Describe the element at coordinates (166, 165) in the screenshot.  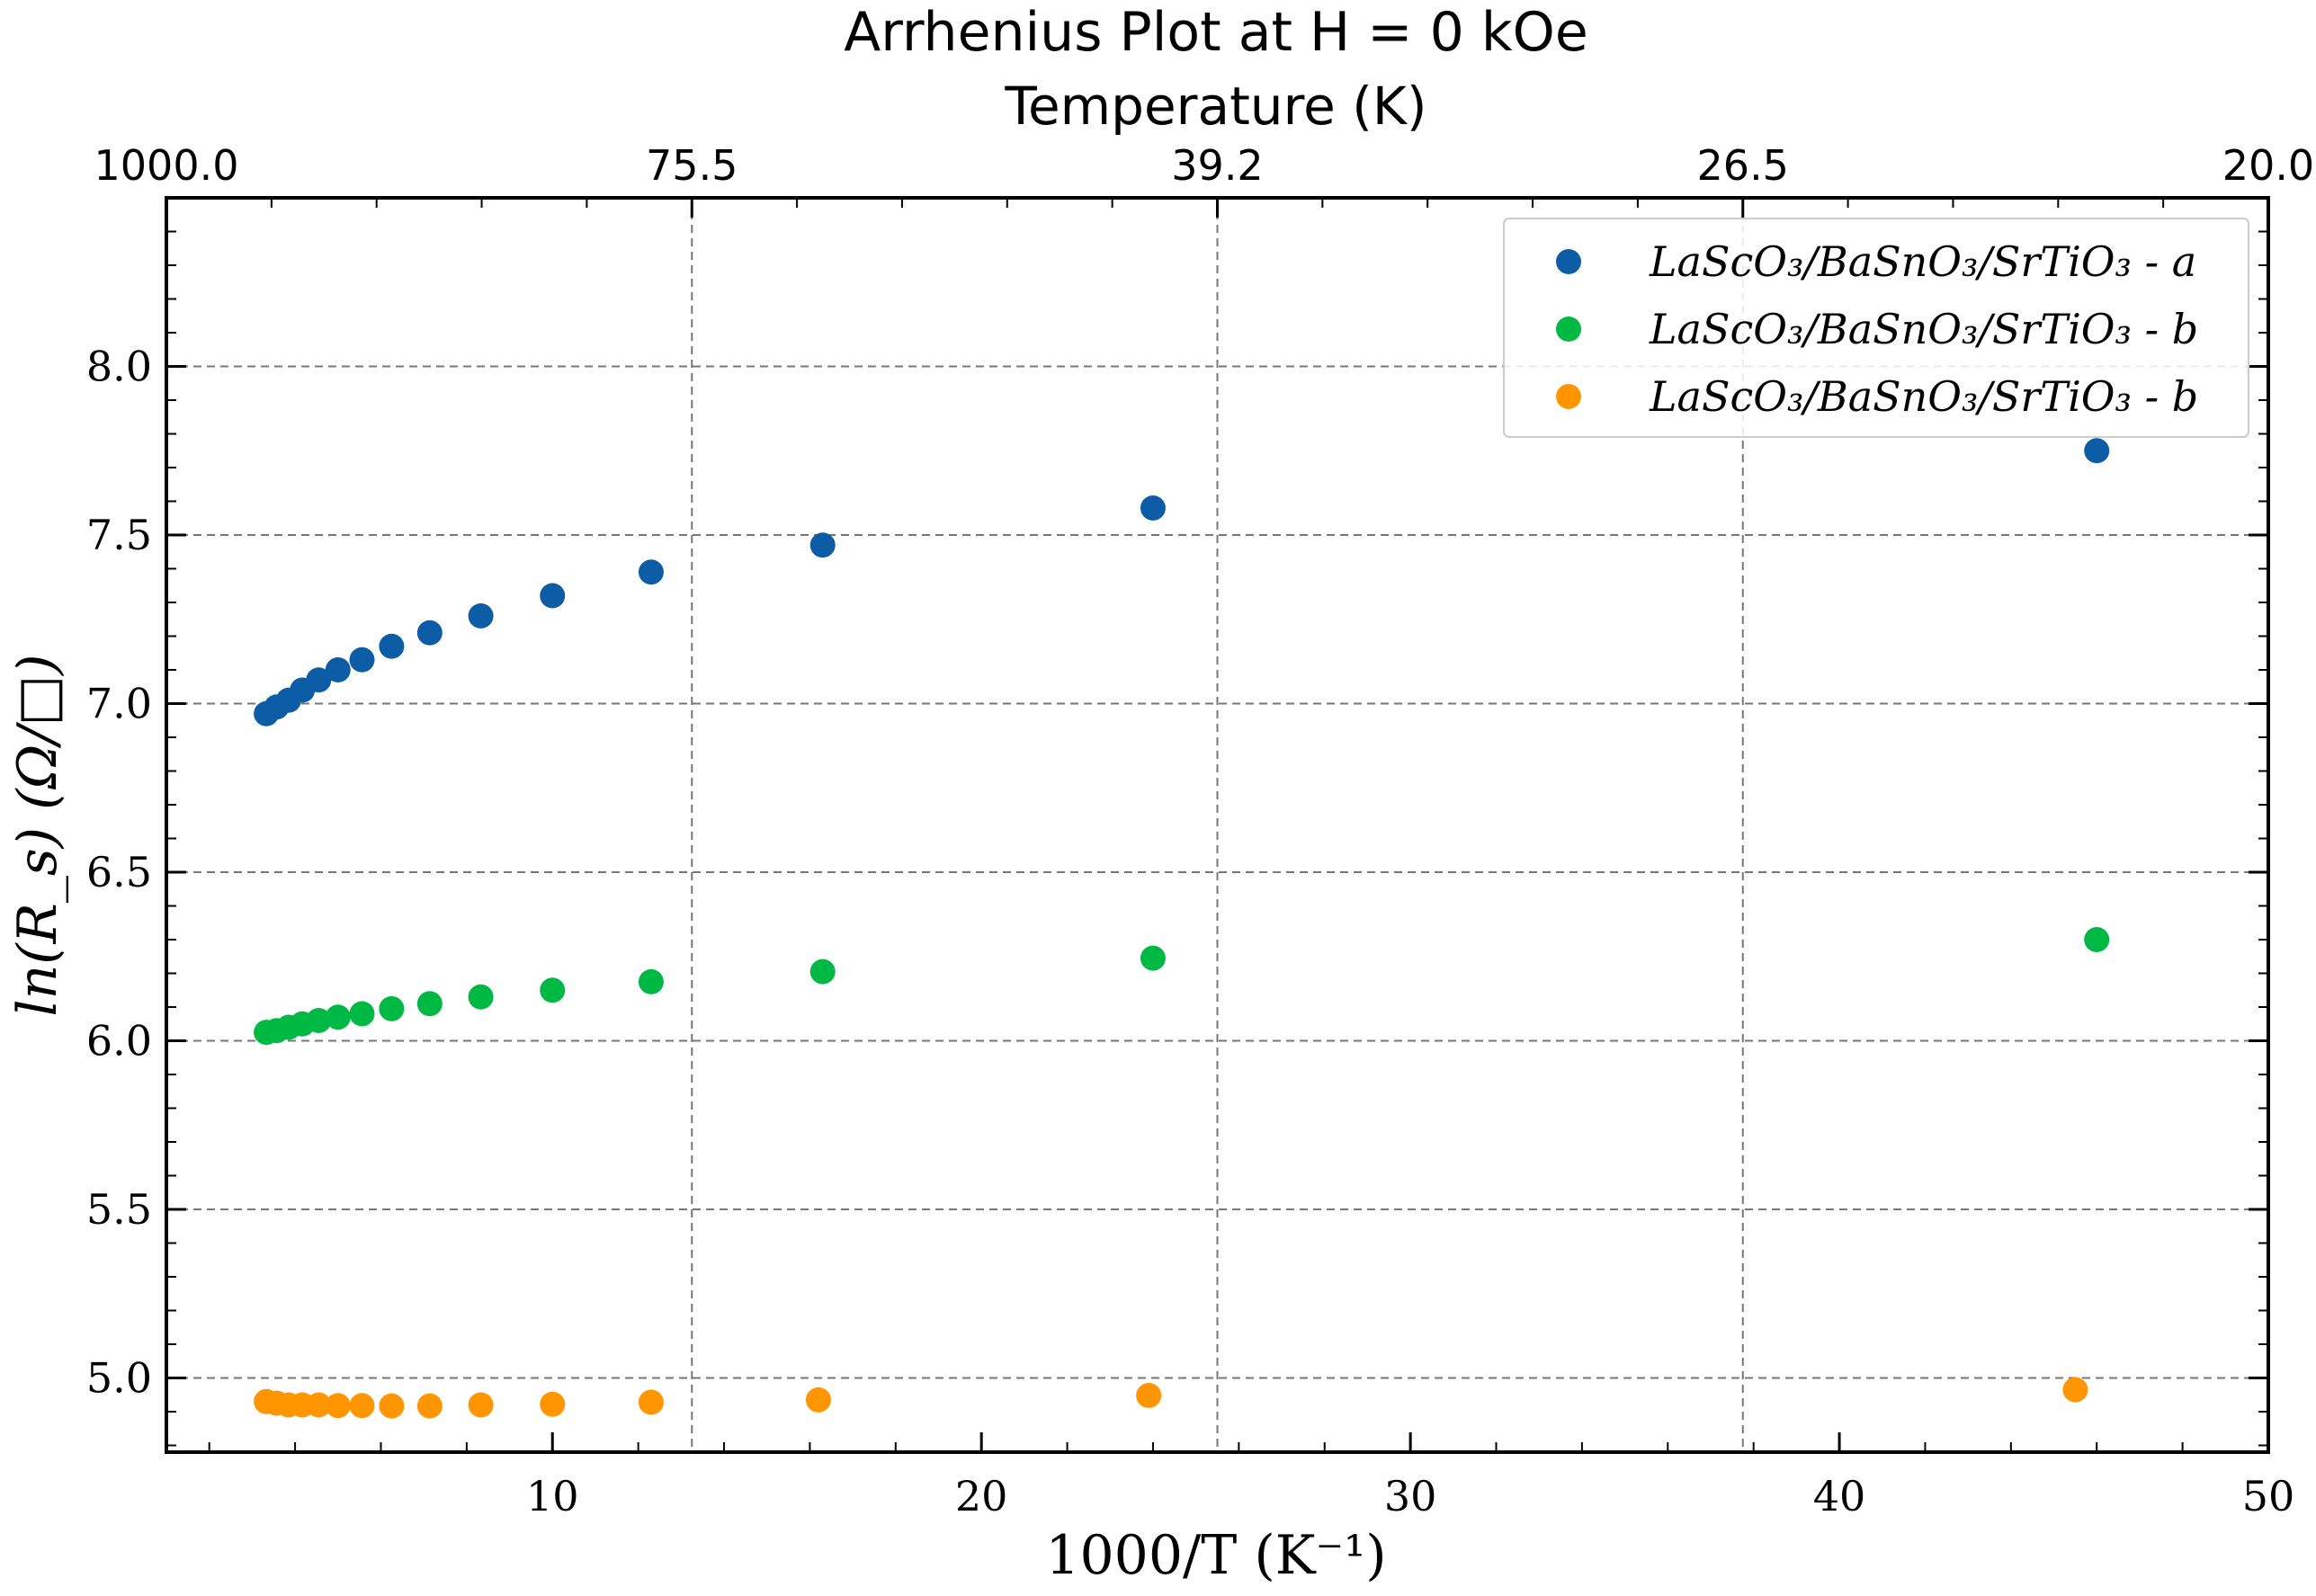
I see `top-tick-label: 1000.0` at that location.